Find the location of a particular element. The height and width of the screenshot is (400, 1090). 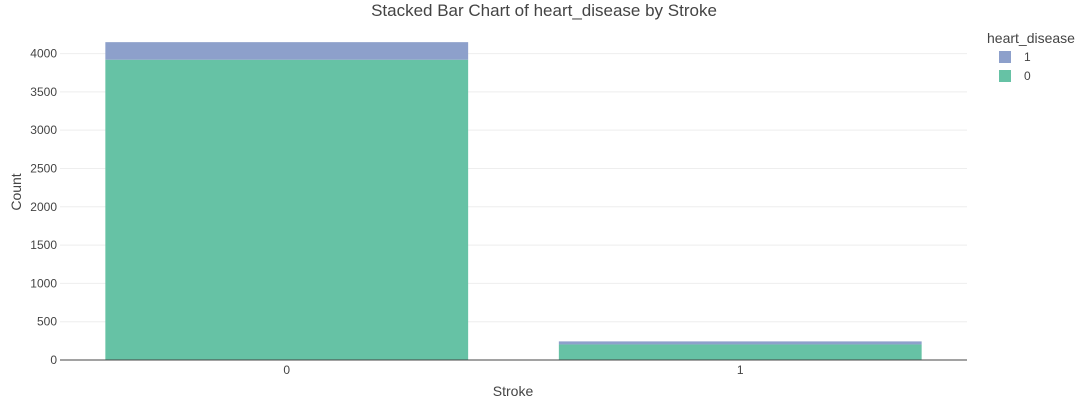

legend-title: heart_disease is located at coordinates (1031, 38).